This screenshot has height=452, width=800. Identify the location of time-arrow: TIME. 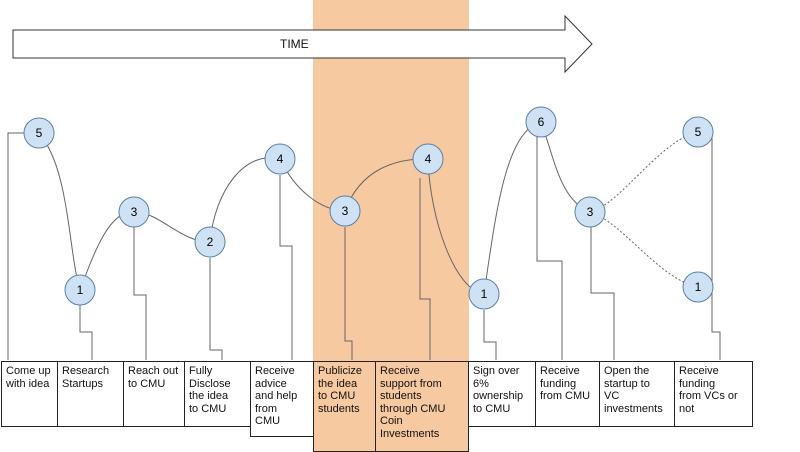
(302, 44).